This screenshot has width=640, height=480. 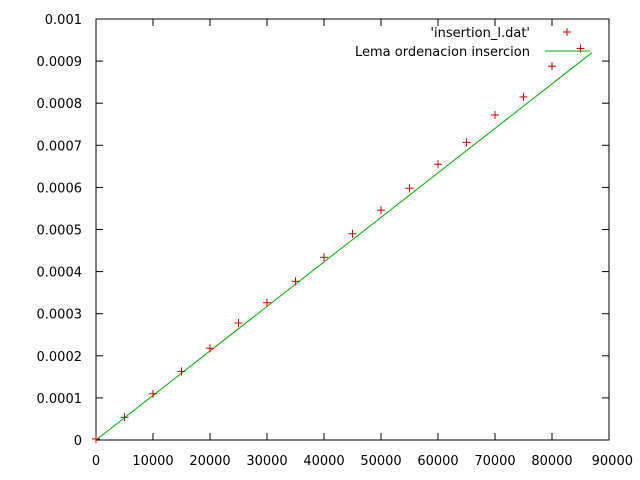 What do you see at coordinates (78, 441) in the screenshot?
I see `y-tick-label: 0` at bounding box center [78, 441].